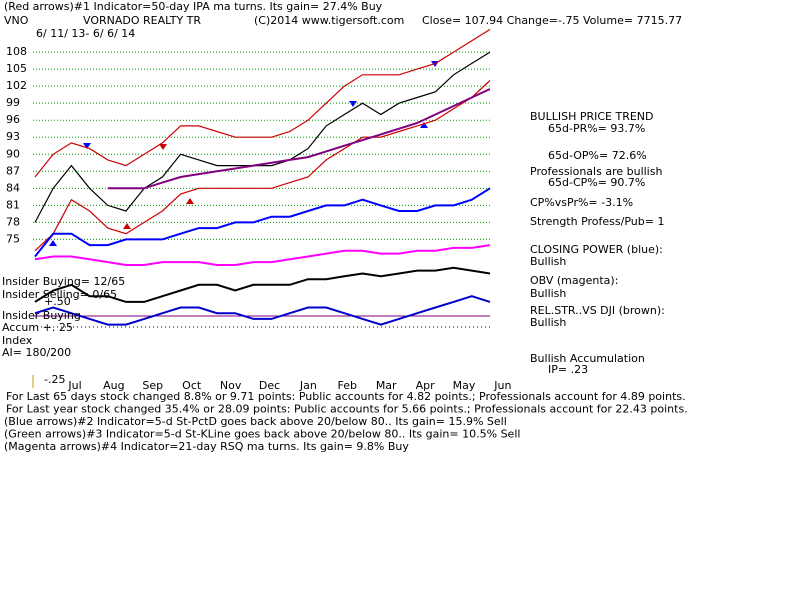 The width and height of the screenshot is (800, 600). Describe the element at coordinates (587, 358) in the screenshot. I see `panel-text: Bullish Accumulation` at that location.